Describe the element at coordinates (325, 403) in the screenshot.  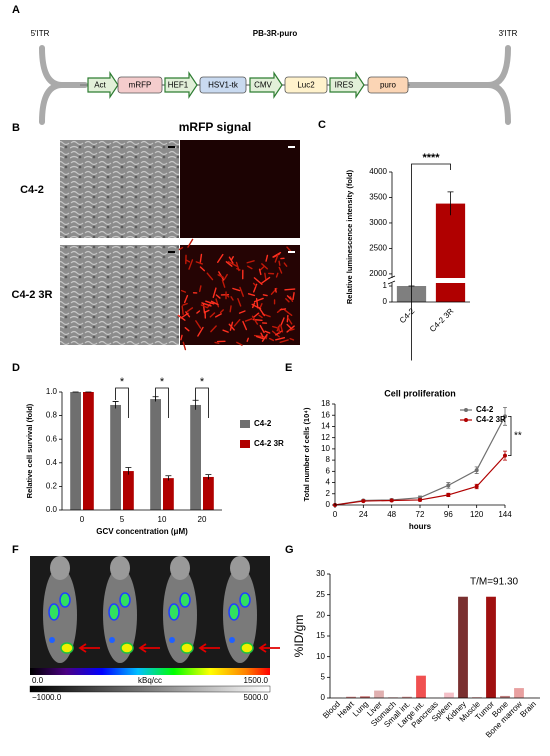
I see `y-tick-label: 18` at that location.